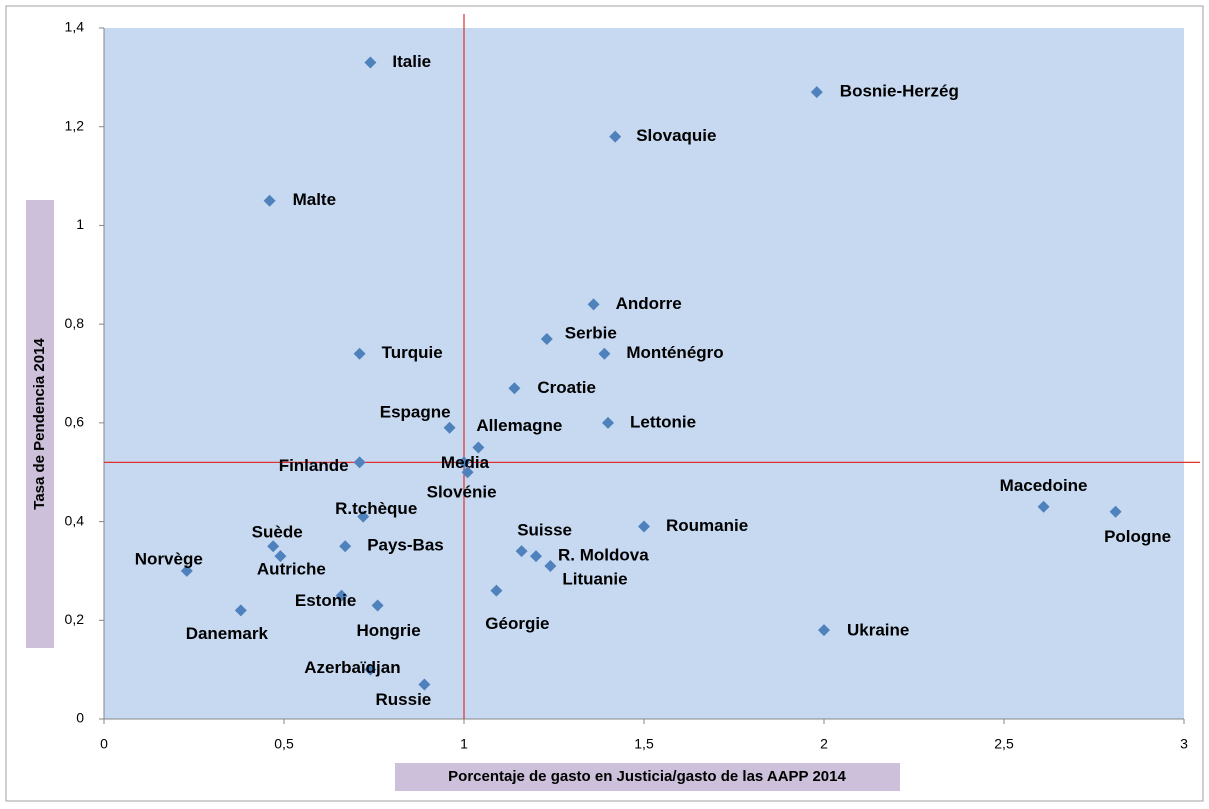 The width and height of the screenshot is (1209, 809). Describe the element at coordinates (878, 630) in the screenshot. I see `point-label: Ukraine` at that location.